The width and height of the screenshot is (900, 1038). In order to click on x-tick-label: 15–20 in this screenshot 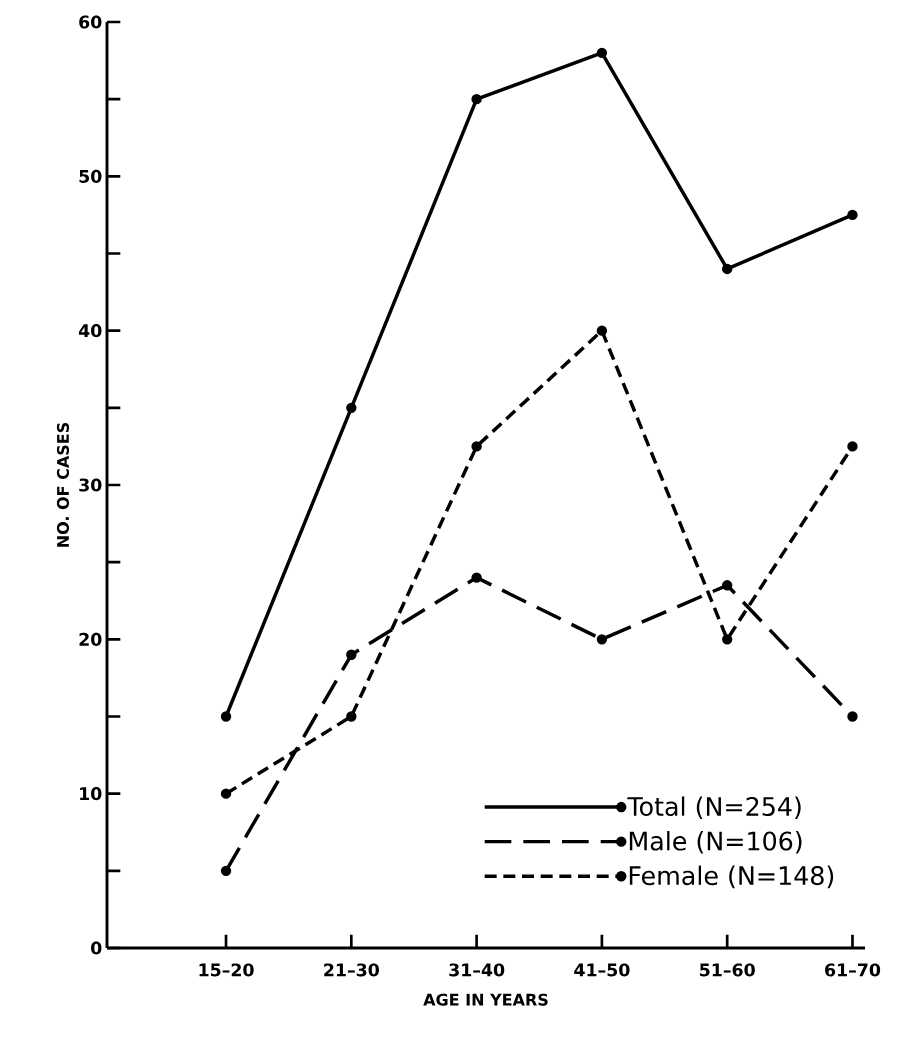, I will do `click(226, 970)`.